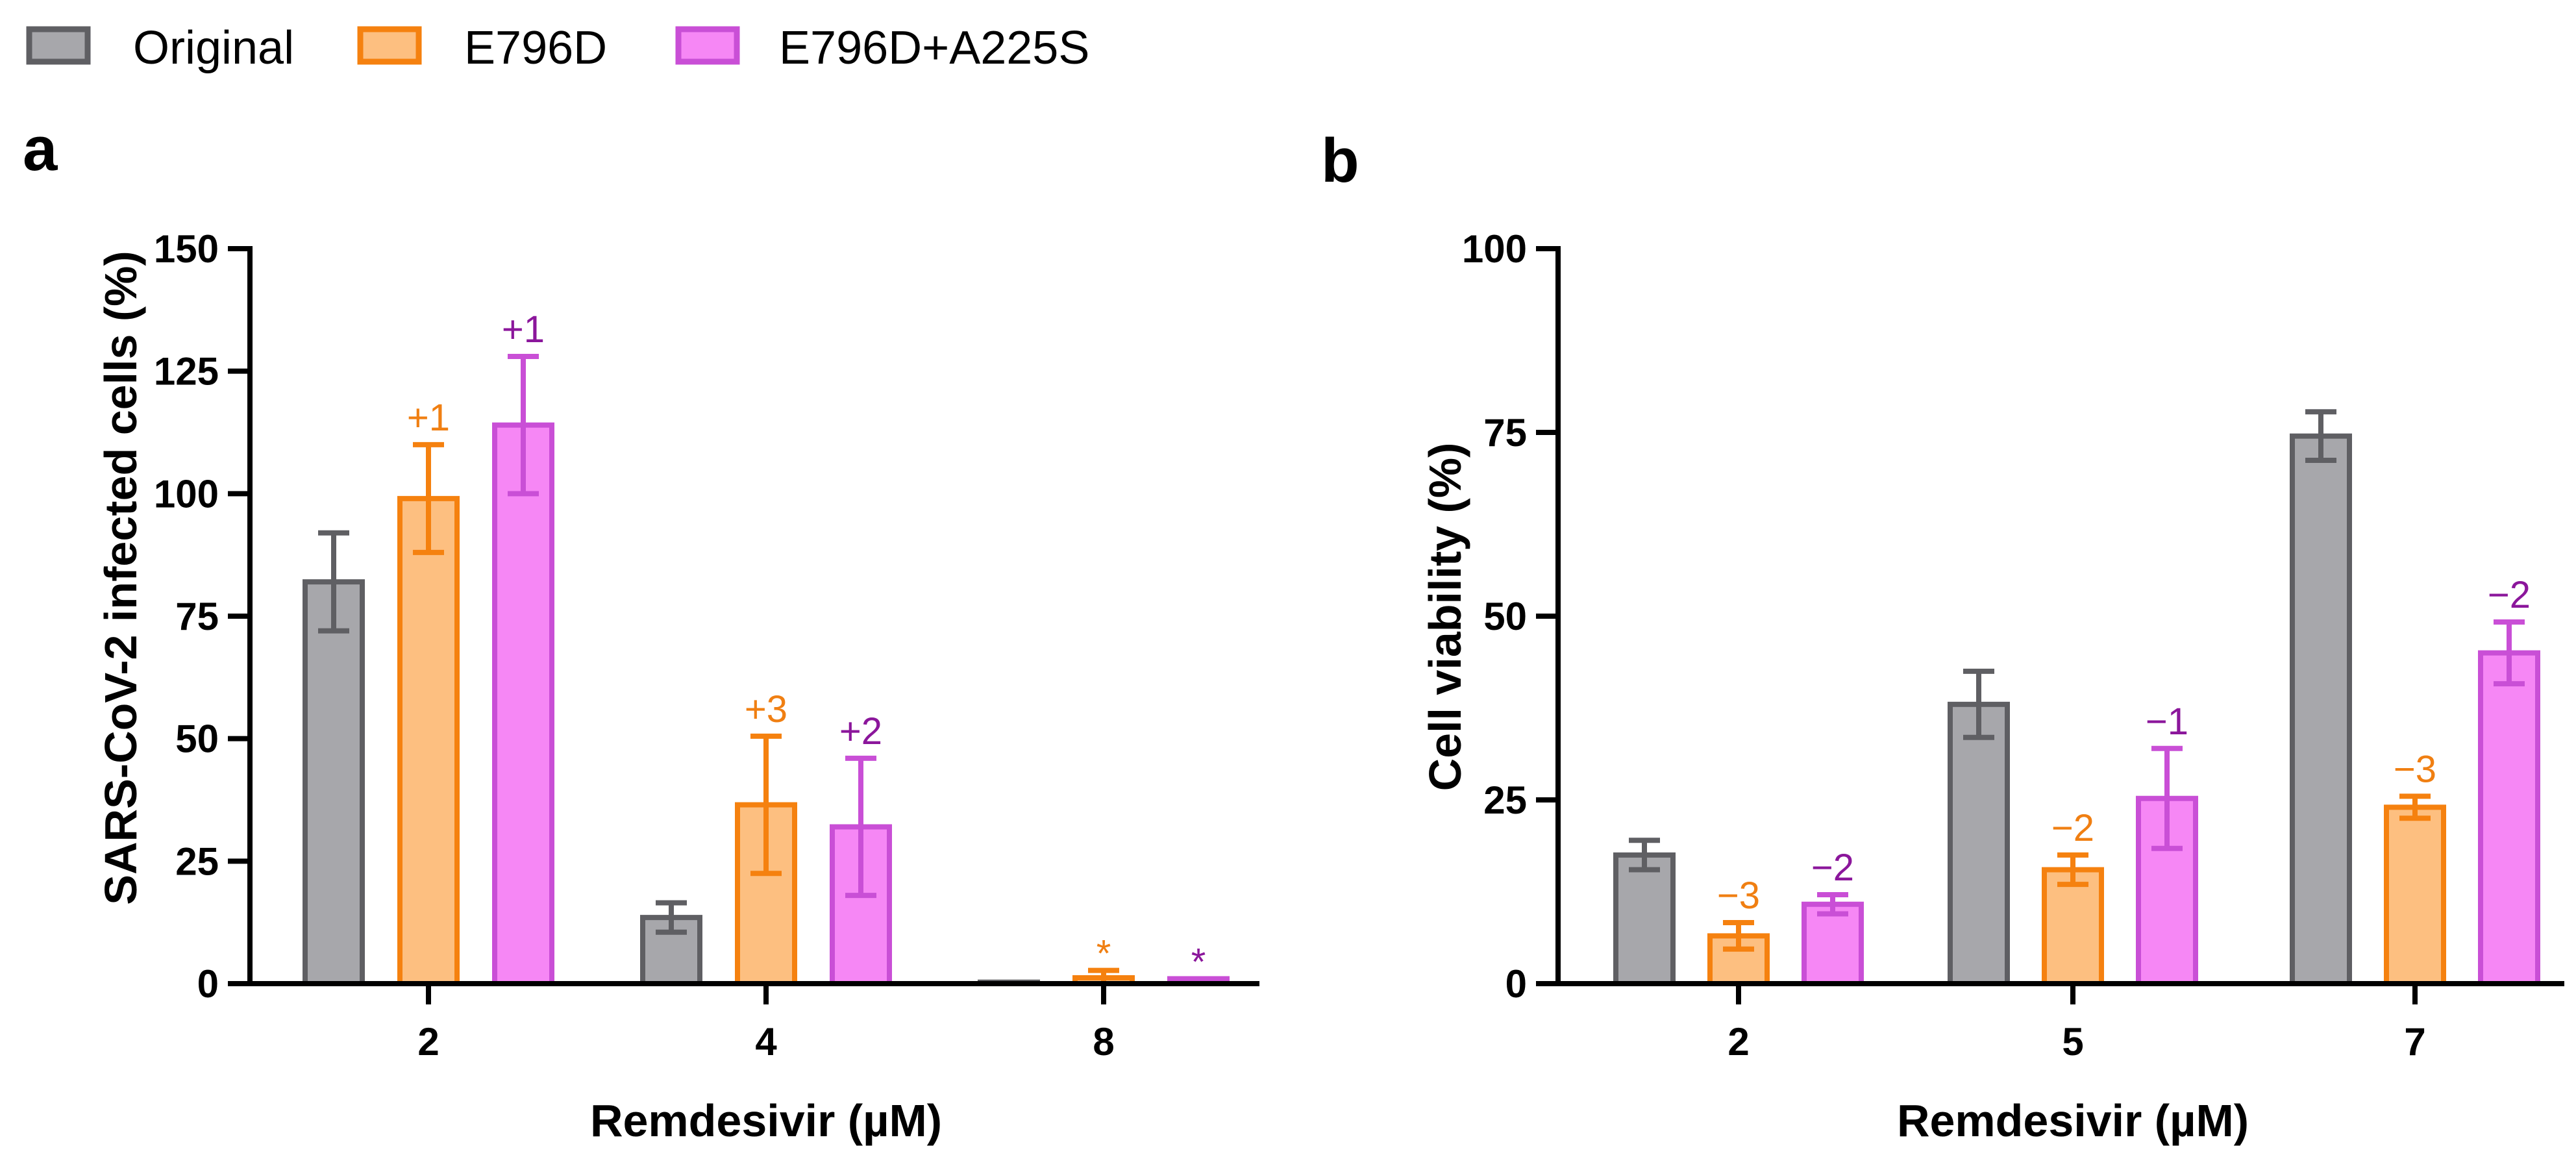  Describe the element at coordinates (58, 46) in the screenshot. I see `legend-swatch-original` at that location.